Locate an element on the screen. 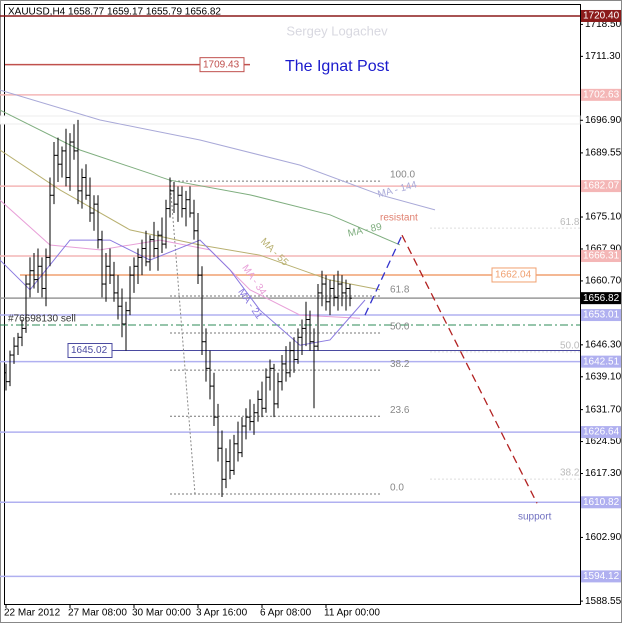 This screenshot has height=623, width=622. chart-title: The Ignat Post is located at coordinates (337, 66).